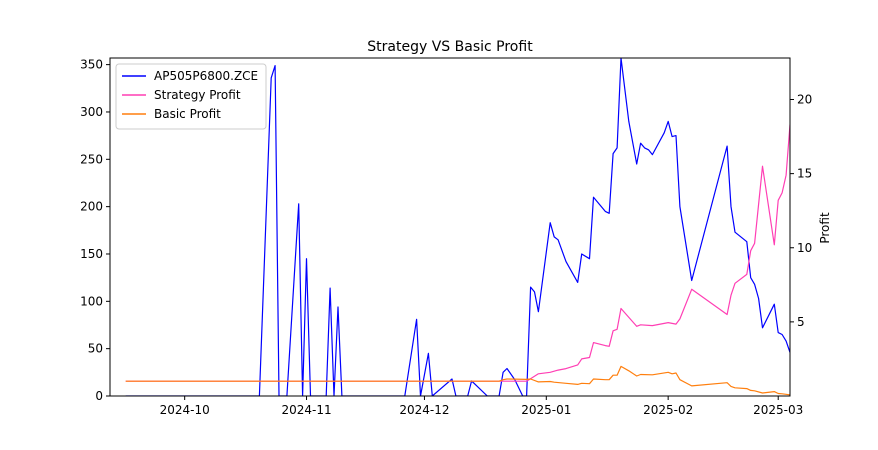  What do you see at coordinates (91, 207) in the screenshot?
I see `y-left-tick-label: 200` at bounding box center [91, 207].